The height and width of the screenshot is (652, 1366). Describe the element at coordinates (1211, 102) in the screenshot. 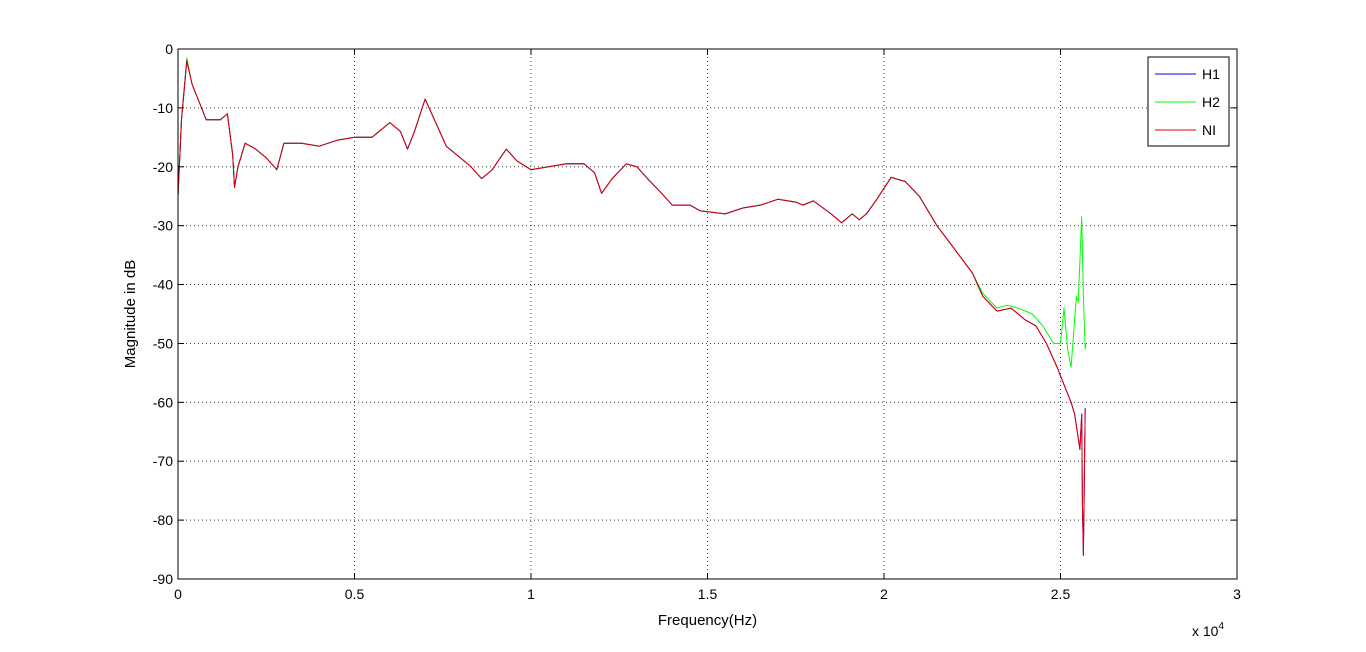

I see `legend-label-h2: H2` at that location.